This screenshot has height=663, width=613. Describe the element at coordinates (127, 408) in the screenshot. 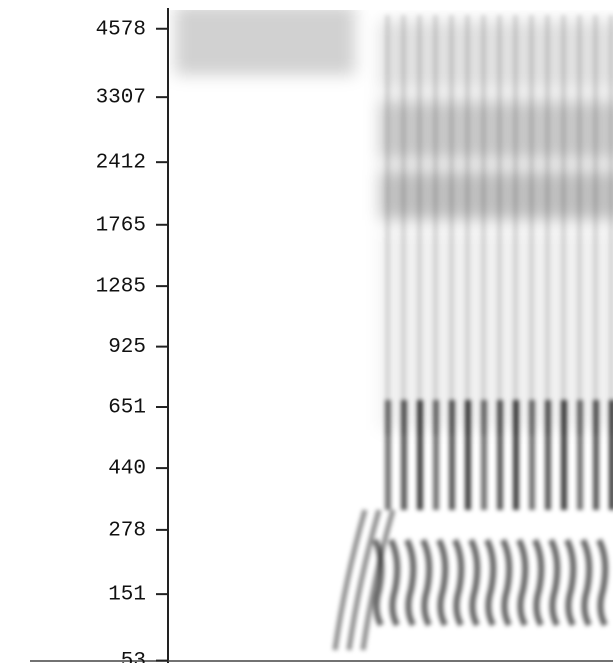

I see `y-tick-label: 651` at that location.